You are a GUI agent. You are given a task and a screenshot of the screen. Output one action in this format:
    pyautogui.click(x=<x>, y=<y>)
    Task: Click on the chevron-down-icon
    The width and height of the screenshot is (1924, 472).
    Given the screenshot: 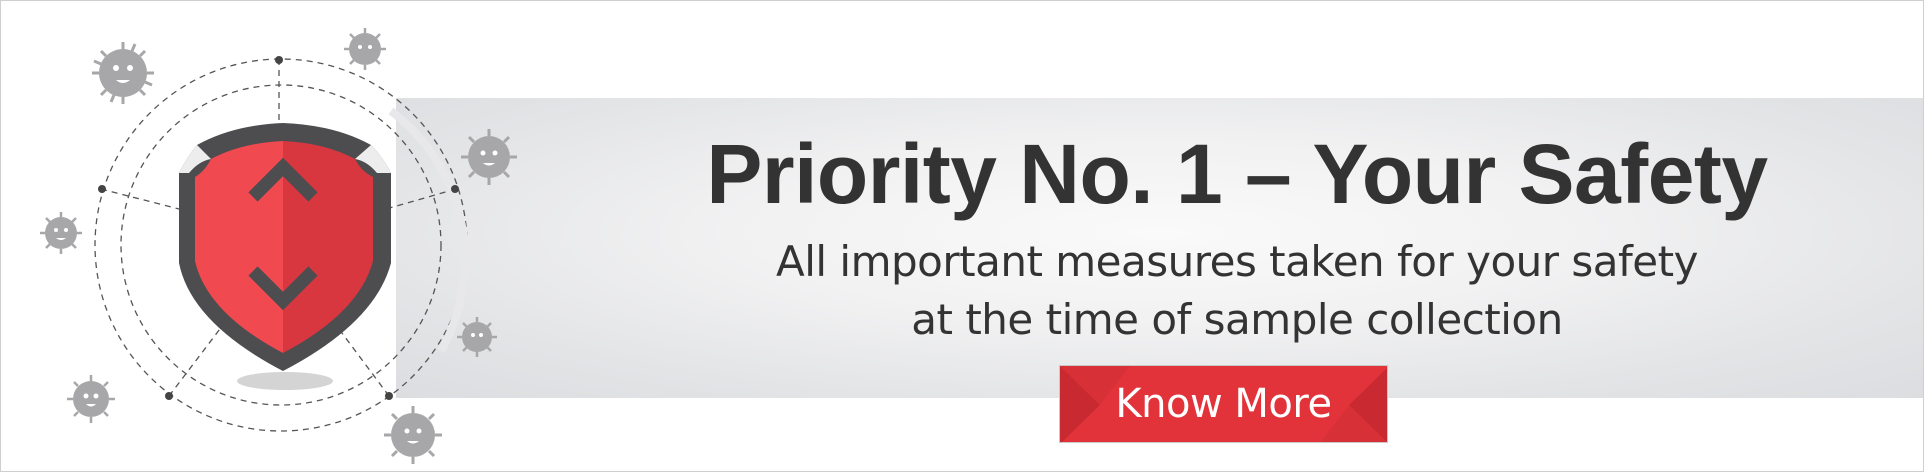 What is the action you would take?
    pyautogui.click(x=283, y=288)
    